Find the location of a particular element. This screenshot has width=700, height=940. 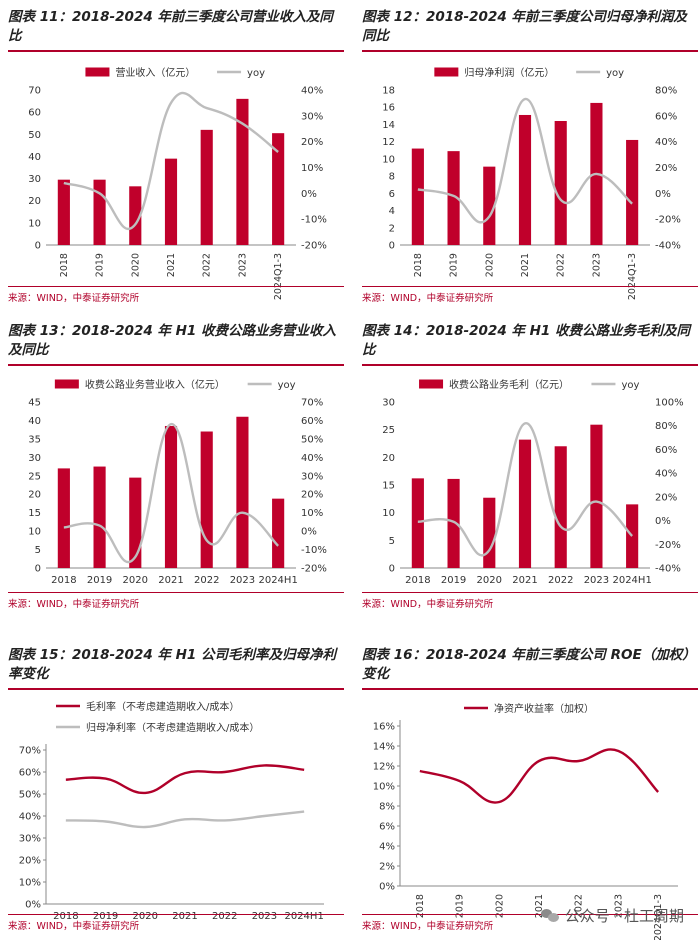

y-tick-label: 4% is located at coordinates (387, 847).